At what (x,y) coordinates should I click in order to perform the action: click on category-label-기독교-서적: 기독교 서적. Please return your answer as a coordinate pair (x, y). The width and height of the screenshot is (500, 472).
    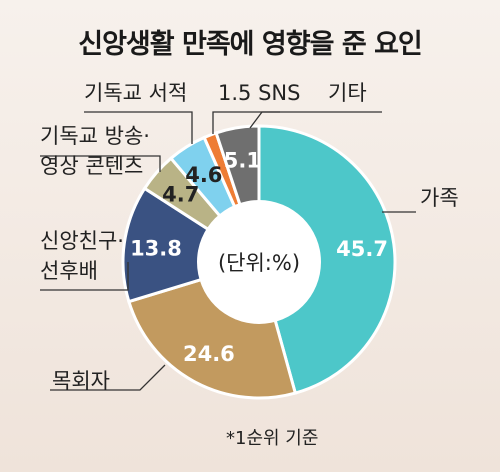
    Looking at the image, I should click on (135, 93).